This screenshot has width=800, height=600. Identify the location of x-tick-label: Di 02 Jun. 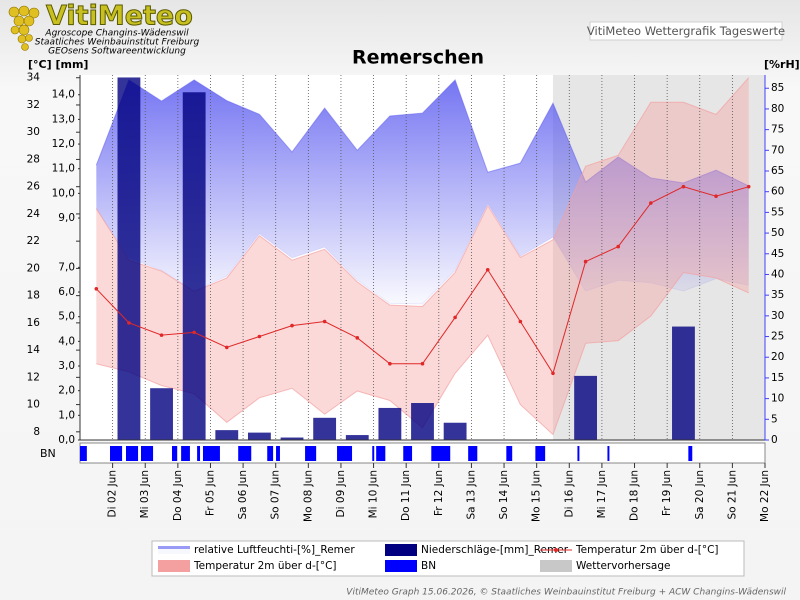
(113, 493).